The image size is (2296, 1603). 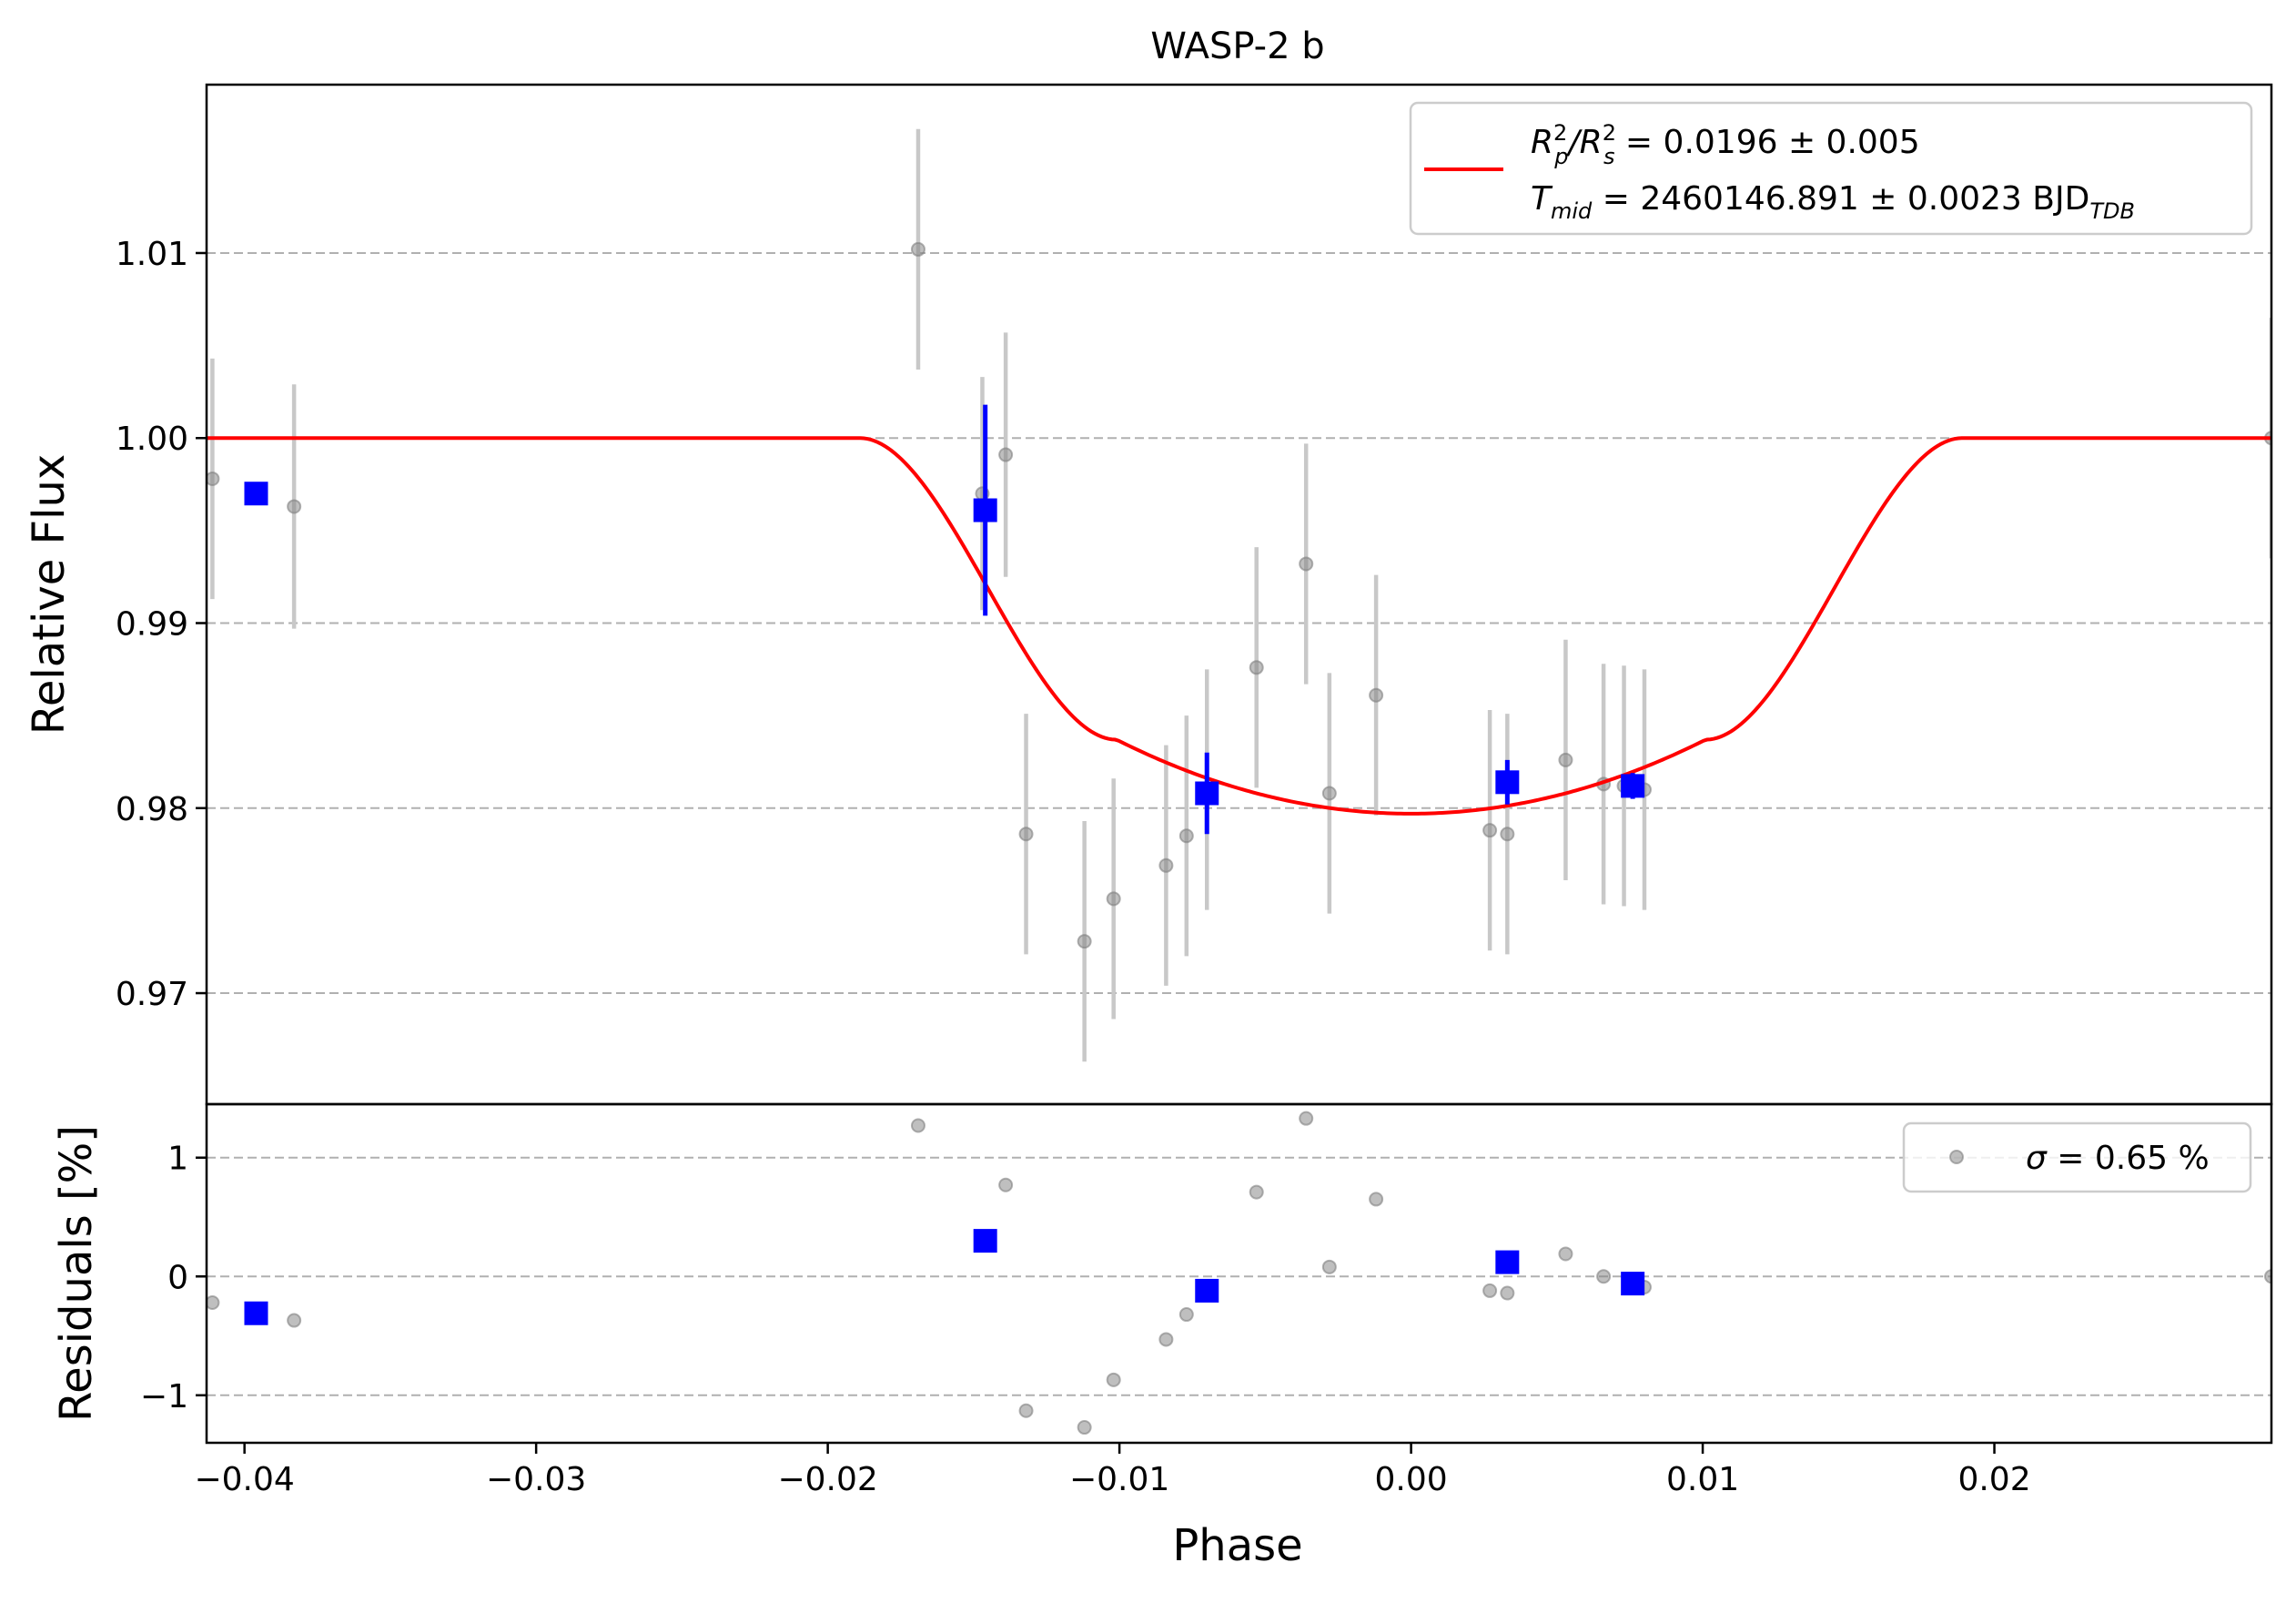 What do you see at coordinates (152, 809) in the screenshot?
I see `top-y-tick-label: 0.98` at bounding box center [152, 809].